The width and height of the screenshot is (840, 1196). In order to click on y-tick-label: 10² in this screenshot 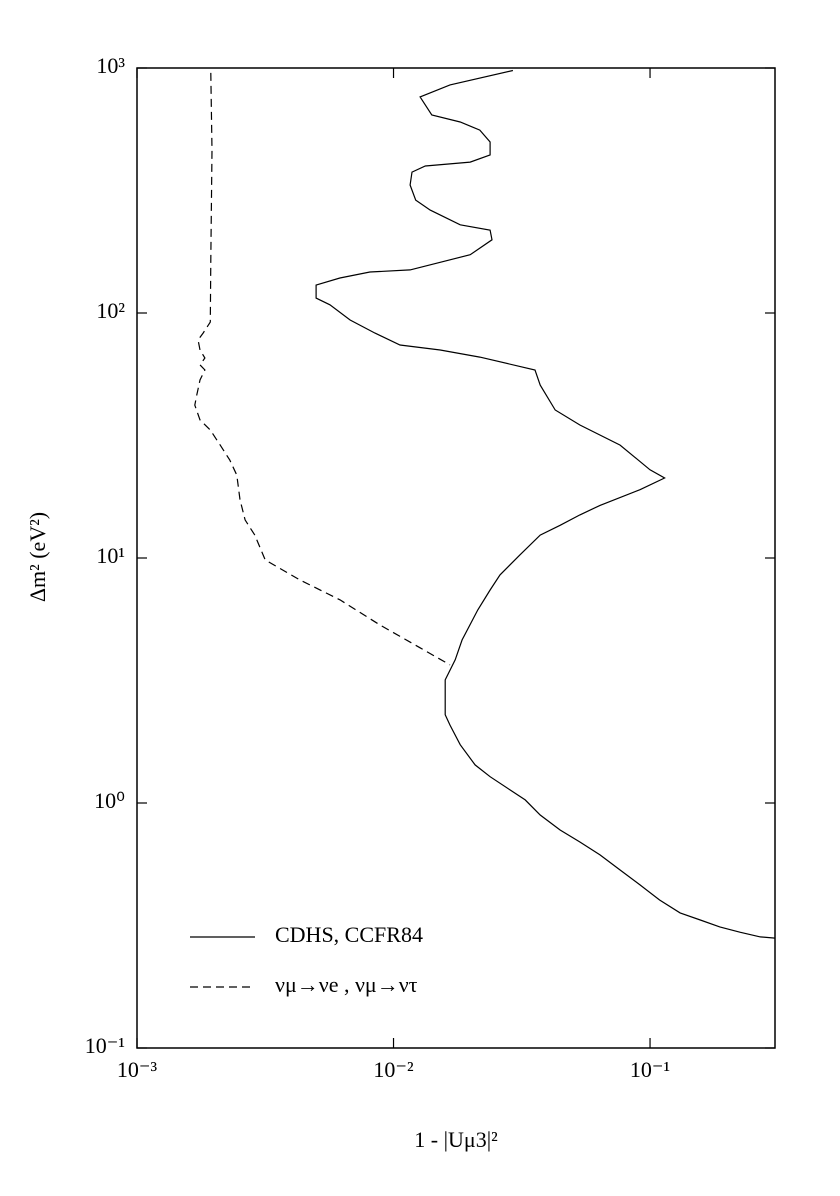, I will do `click(110, 310)`.